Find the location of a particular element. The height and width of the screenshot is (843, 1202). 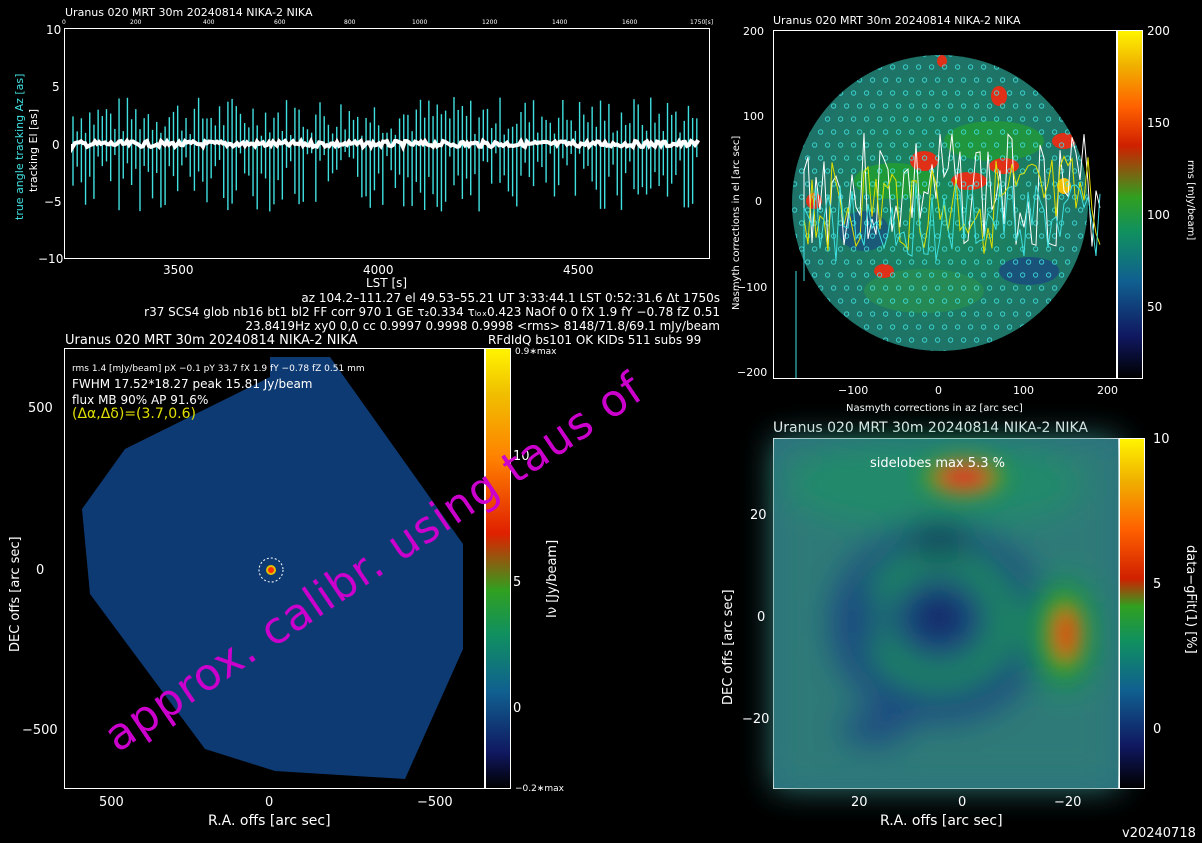

top-tick: 1600 is located at coordinates (630, 22).